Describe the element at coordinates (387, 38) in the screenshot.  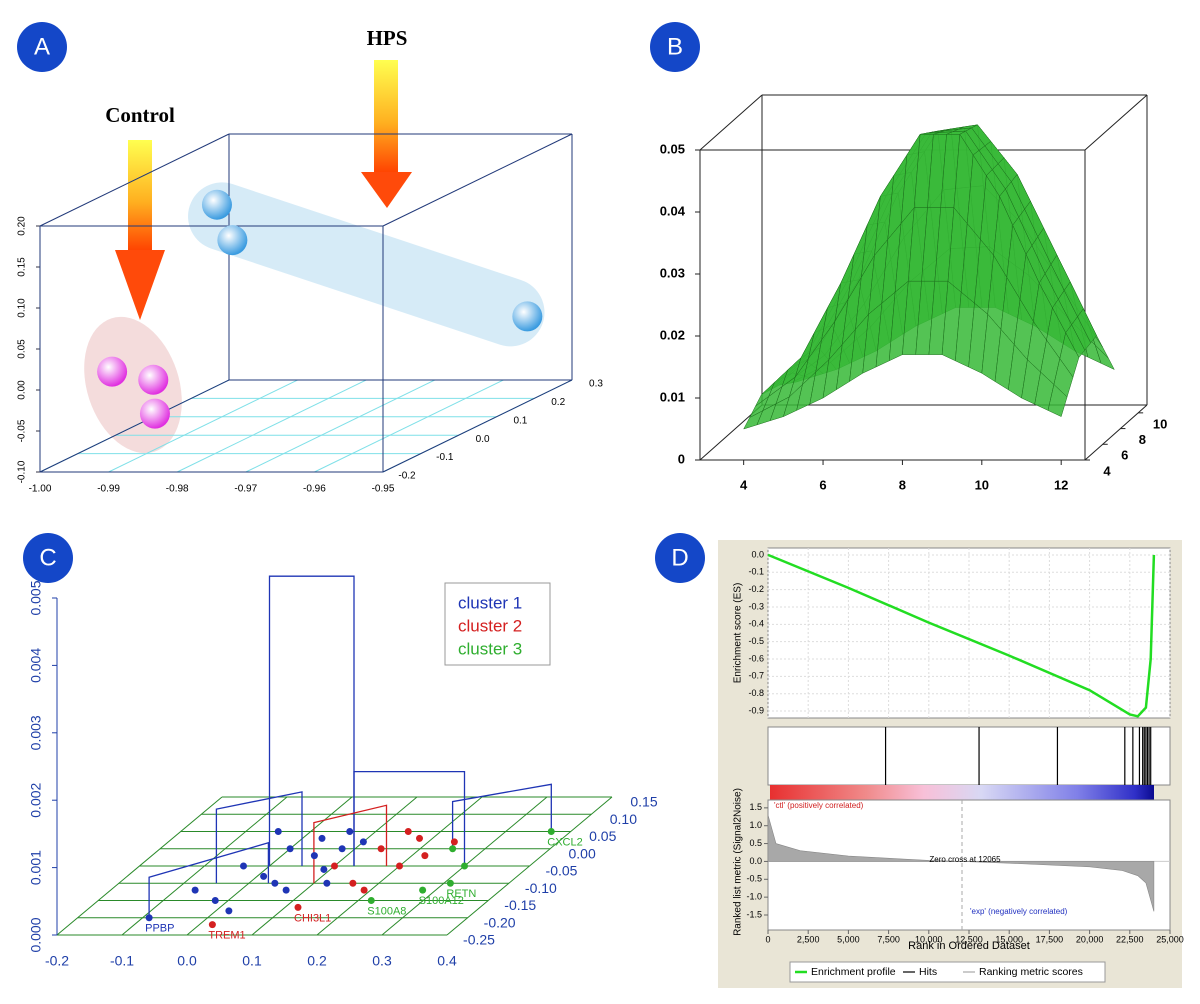
I see `annotation: HPS` at that location.